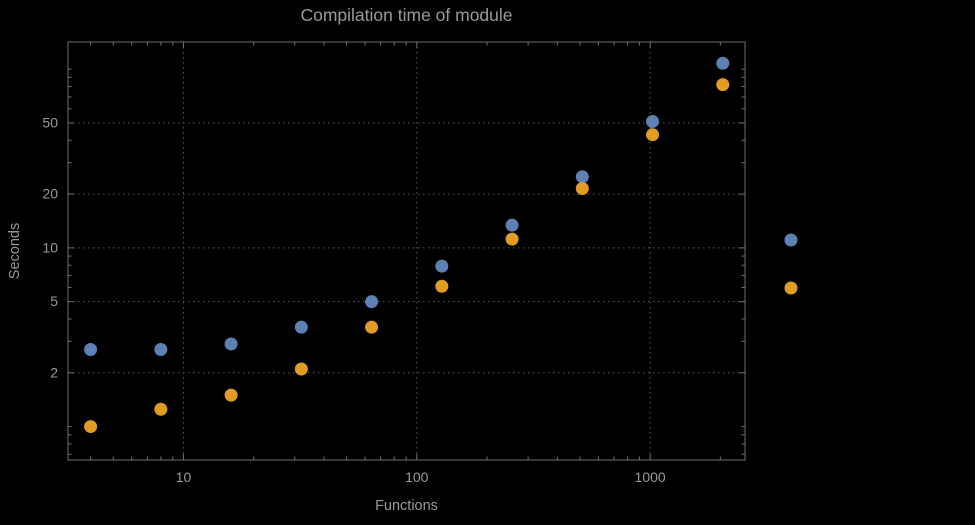 This screenshot has width=975, height=525. I want to click on y-tick-label: 50, so click(50, 122).